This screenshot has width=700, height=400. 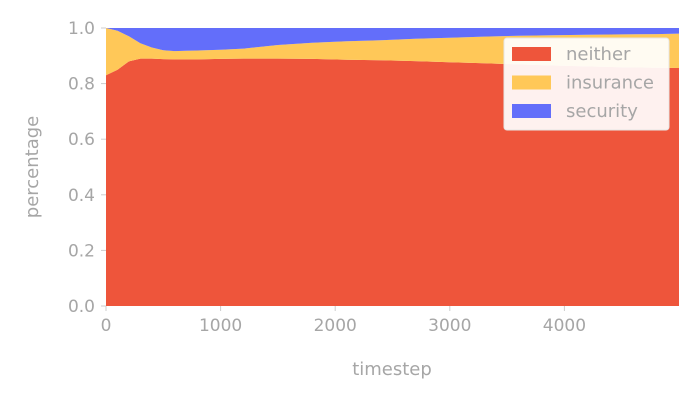 What do you see at coordinates (106, 326) in the screenshot?
I see `x-tick-label: 0` at bounding box center [106, 326].